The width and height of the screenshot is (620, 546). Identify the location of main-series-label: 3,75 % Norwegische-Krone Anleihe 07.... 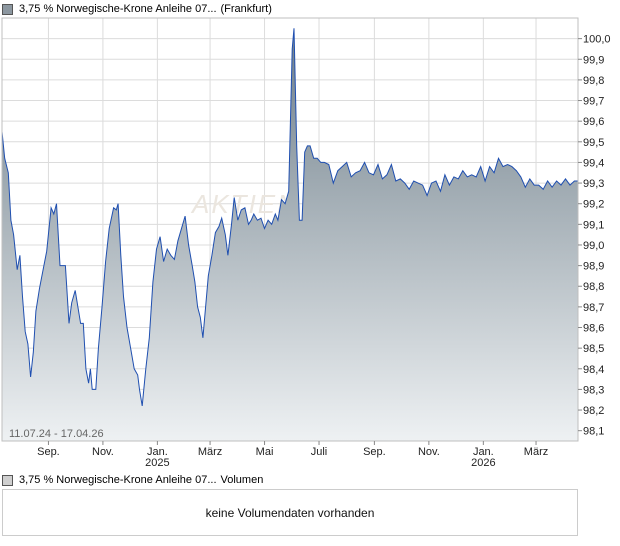
(118, 9).